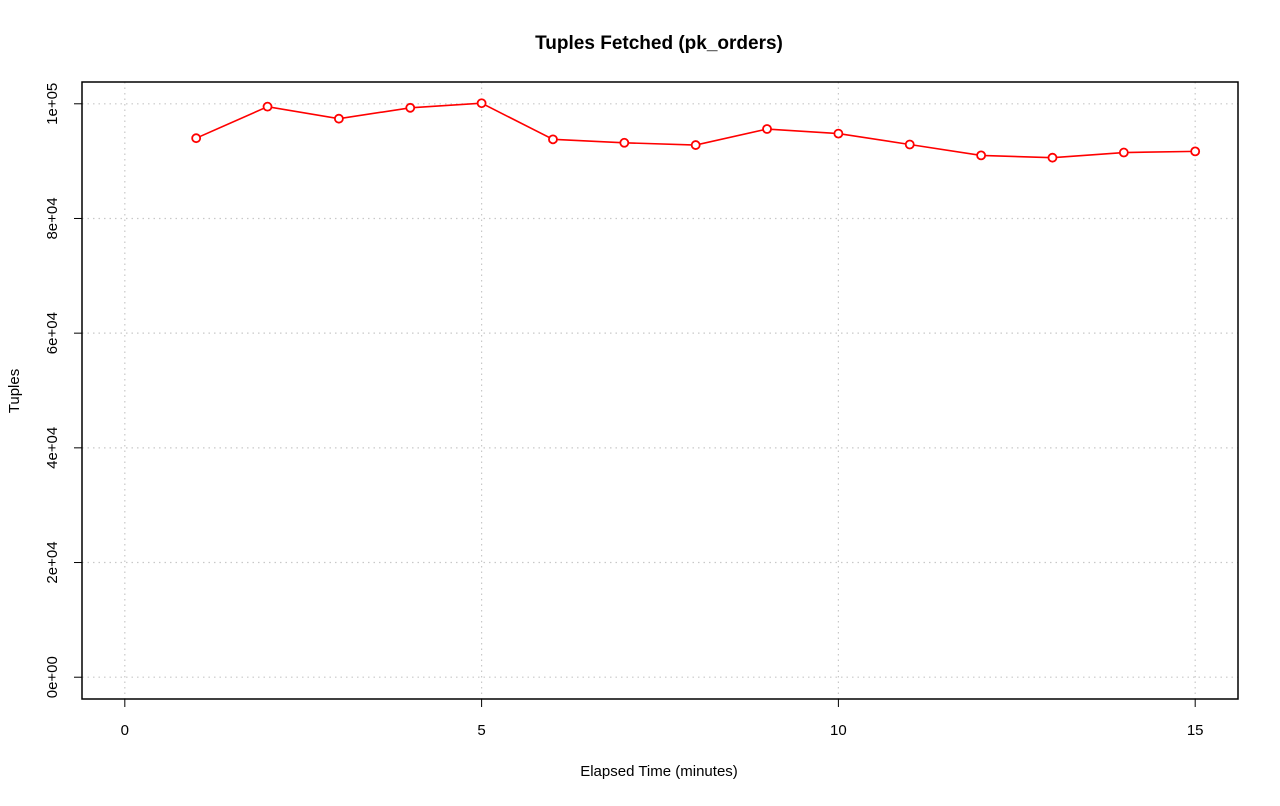 This screenshot has height=806, width=1280. What do you see at coordinates (52, 333) in the screenshot?
I see `y-tick-label: 6e+04` at bounding box center [52, 333].